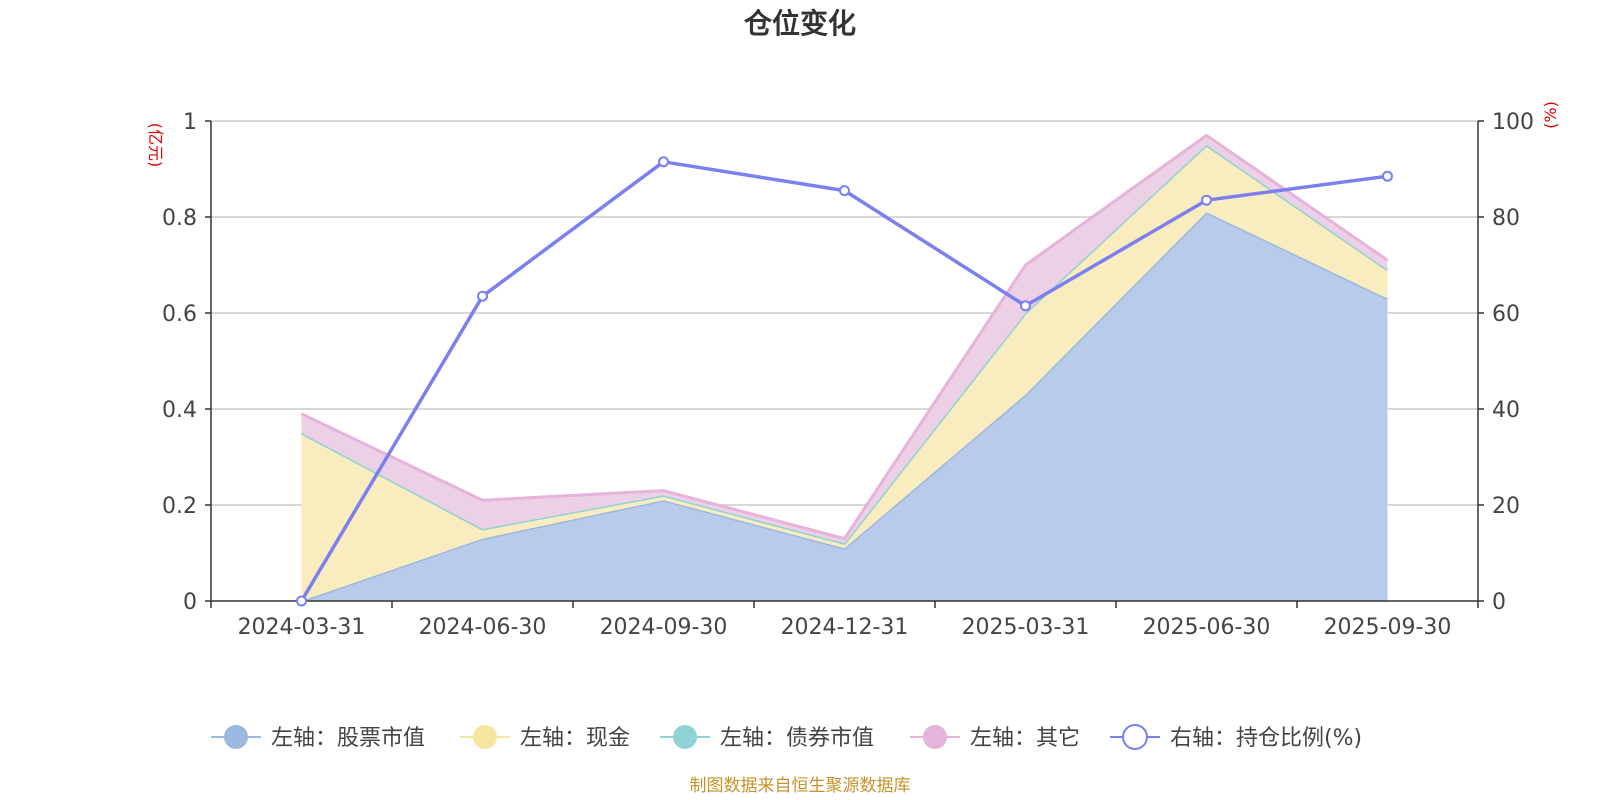  What do you see at coordinates (1388, 627) in the screenshot?
I see `x-axis-tick-label: 2025-09-30` at bounding box center [1388, 627].